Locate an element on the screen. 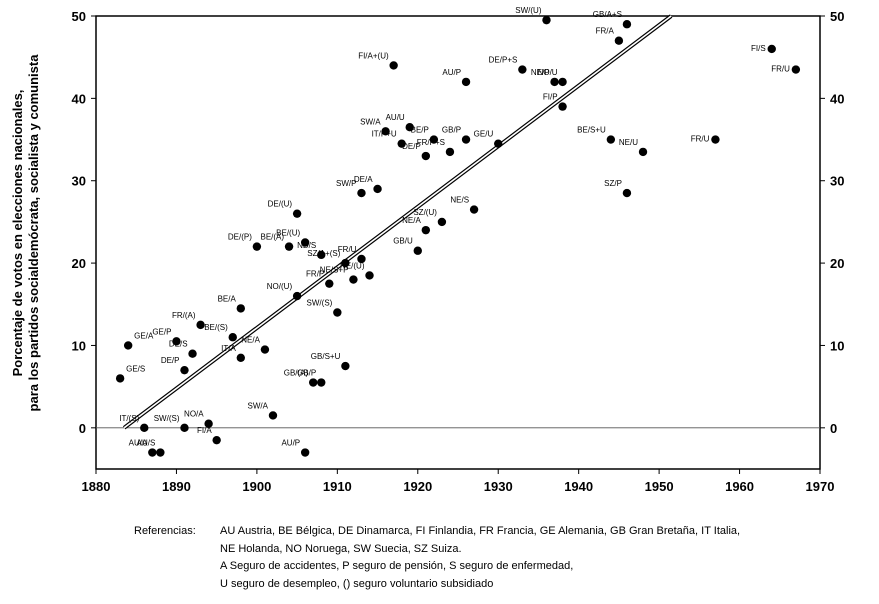 This screenshot has width=879, height=604. point-label: SW/(U) is located at coordinates (528, 10).